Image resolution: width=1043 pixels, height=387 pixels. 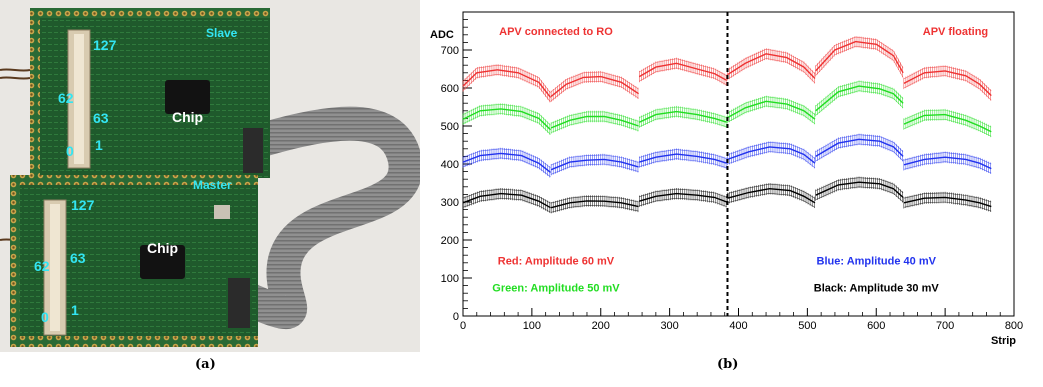 What do you see at coordinates (738, 326) in the screenshot?
I see `x-tick-label: 400` at bounding box center [738, 326].